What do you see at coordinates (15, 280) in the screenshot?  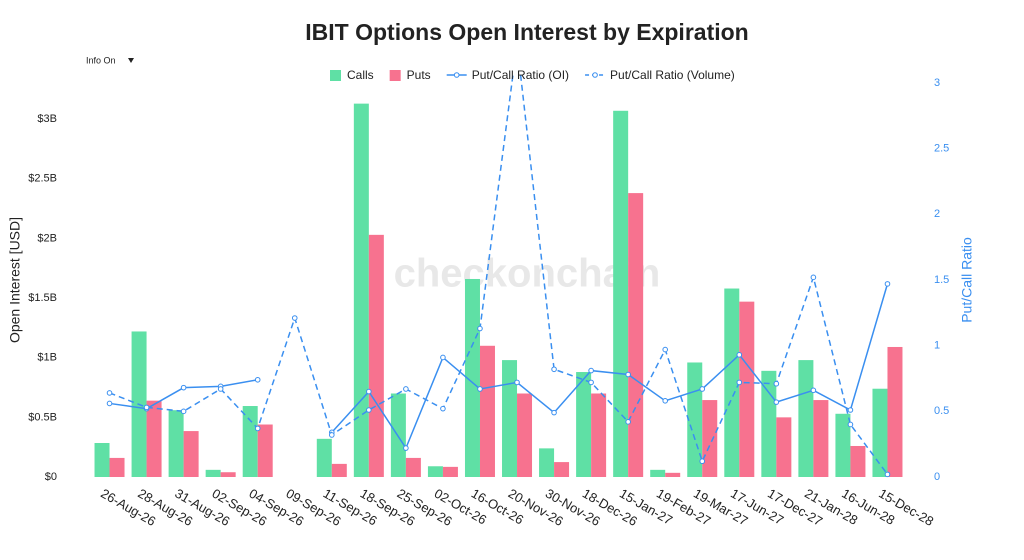 I see `y-axis-title: Open Interest [USD]` at bounding box center [15, 280].